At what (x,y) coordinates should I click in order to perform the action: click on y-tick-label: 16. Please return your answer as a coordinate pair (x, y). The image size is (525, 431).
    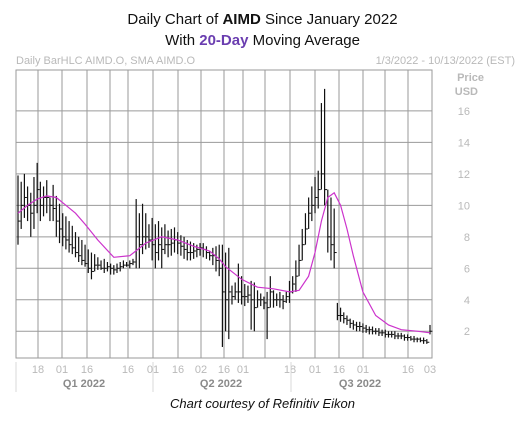
    Looking at the image, I should click on (464, 112).